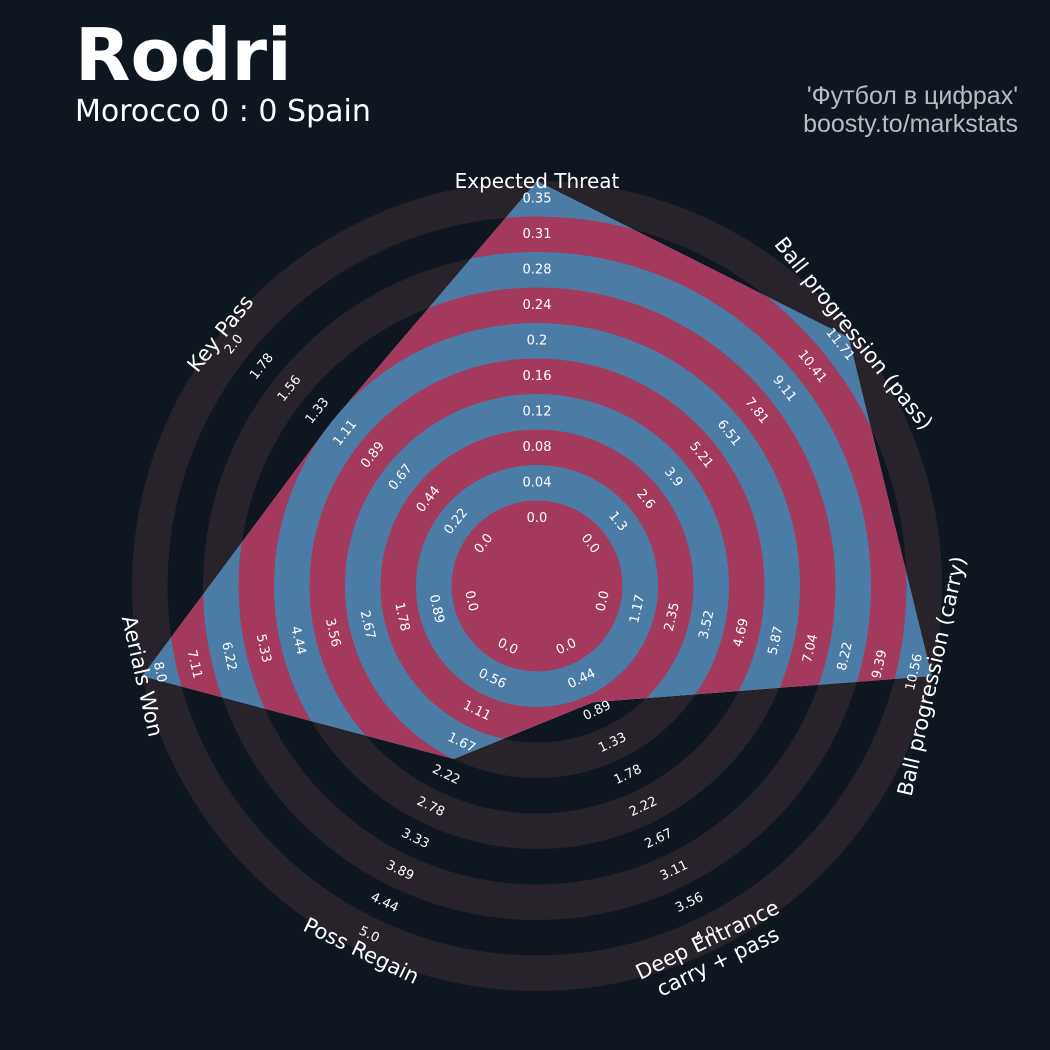 The width and height of the screenshot is (1050, 1050). I want to click on tick-label: 5.33, so click(263, 649).